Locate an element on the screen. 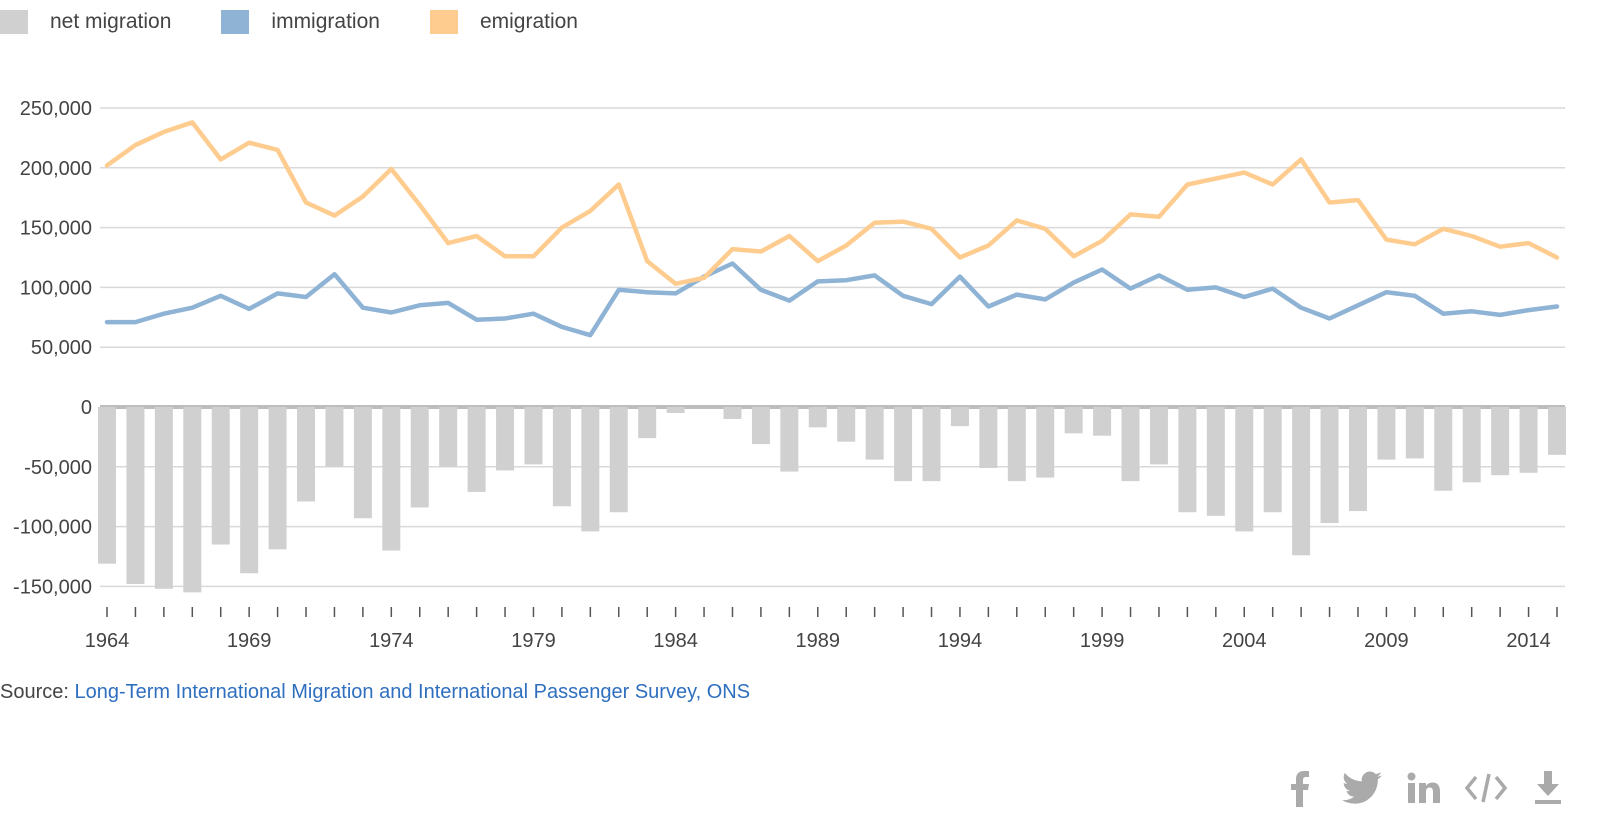 The width and height of the screenshot is (1600, 824). y-tick-label: -100,000 is located at coordinates (52, 528).